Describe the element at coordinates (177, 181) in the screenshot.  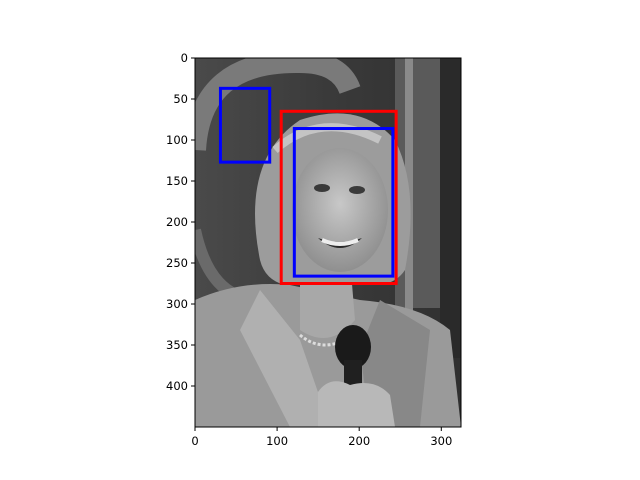
I see `y-tick-label: 150` at that location.